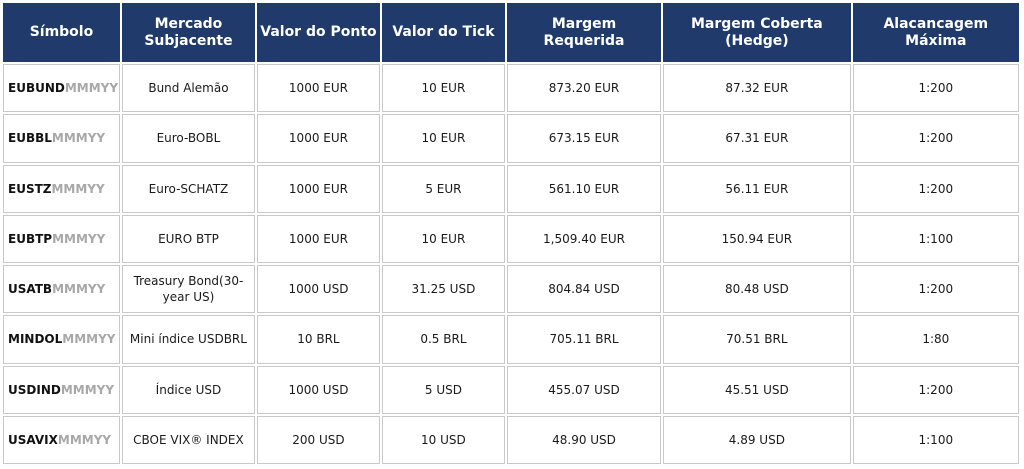 The height and width of the screenshot is (469, 1024). Describe the element at coordinates (61, 389) in the screenshot. I see `cell-symbol: USDINDMMMYY` at that location.